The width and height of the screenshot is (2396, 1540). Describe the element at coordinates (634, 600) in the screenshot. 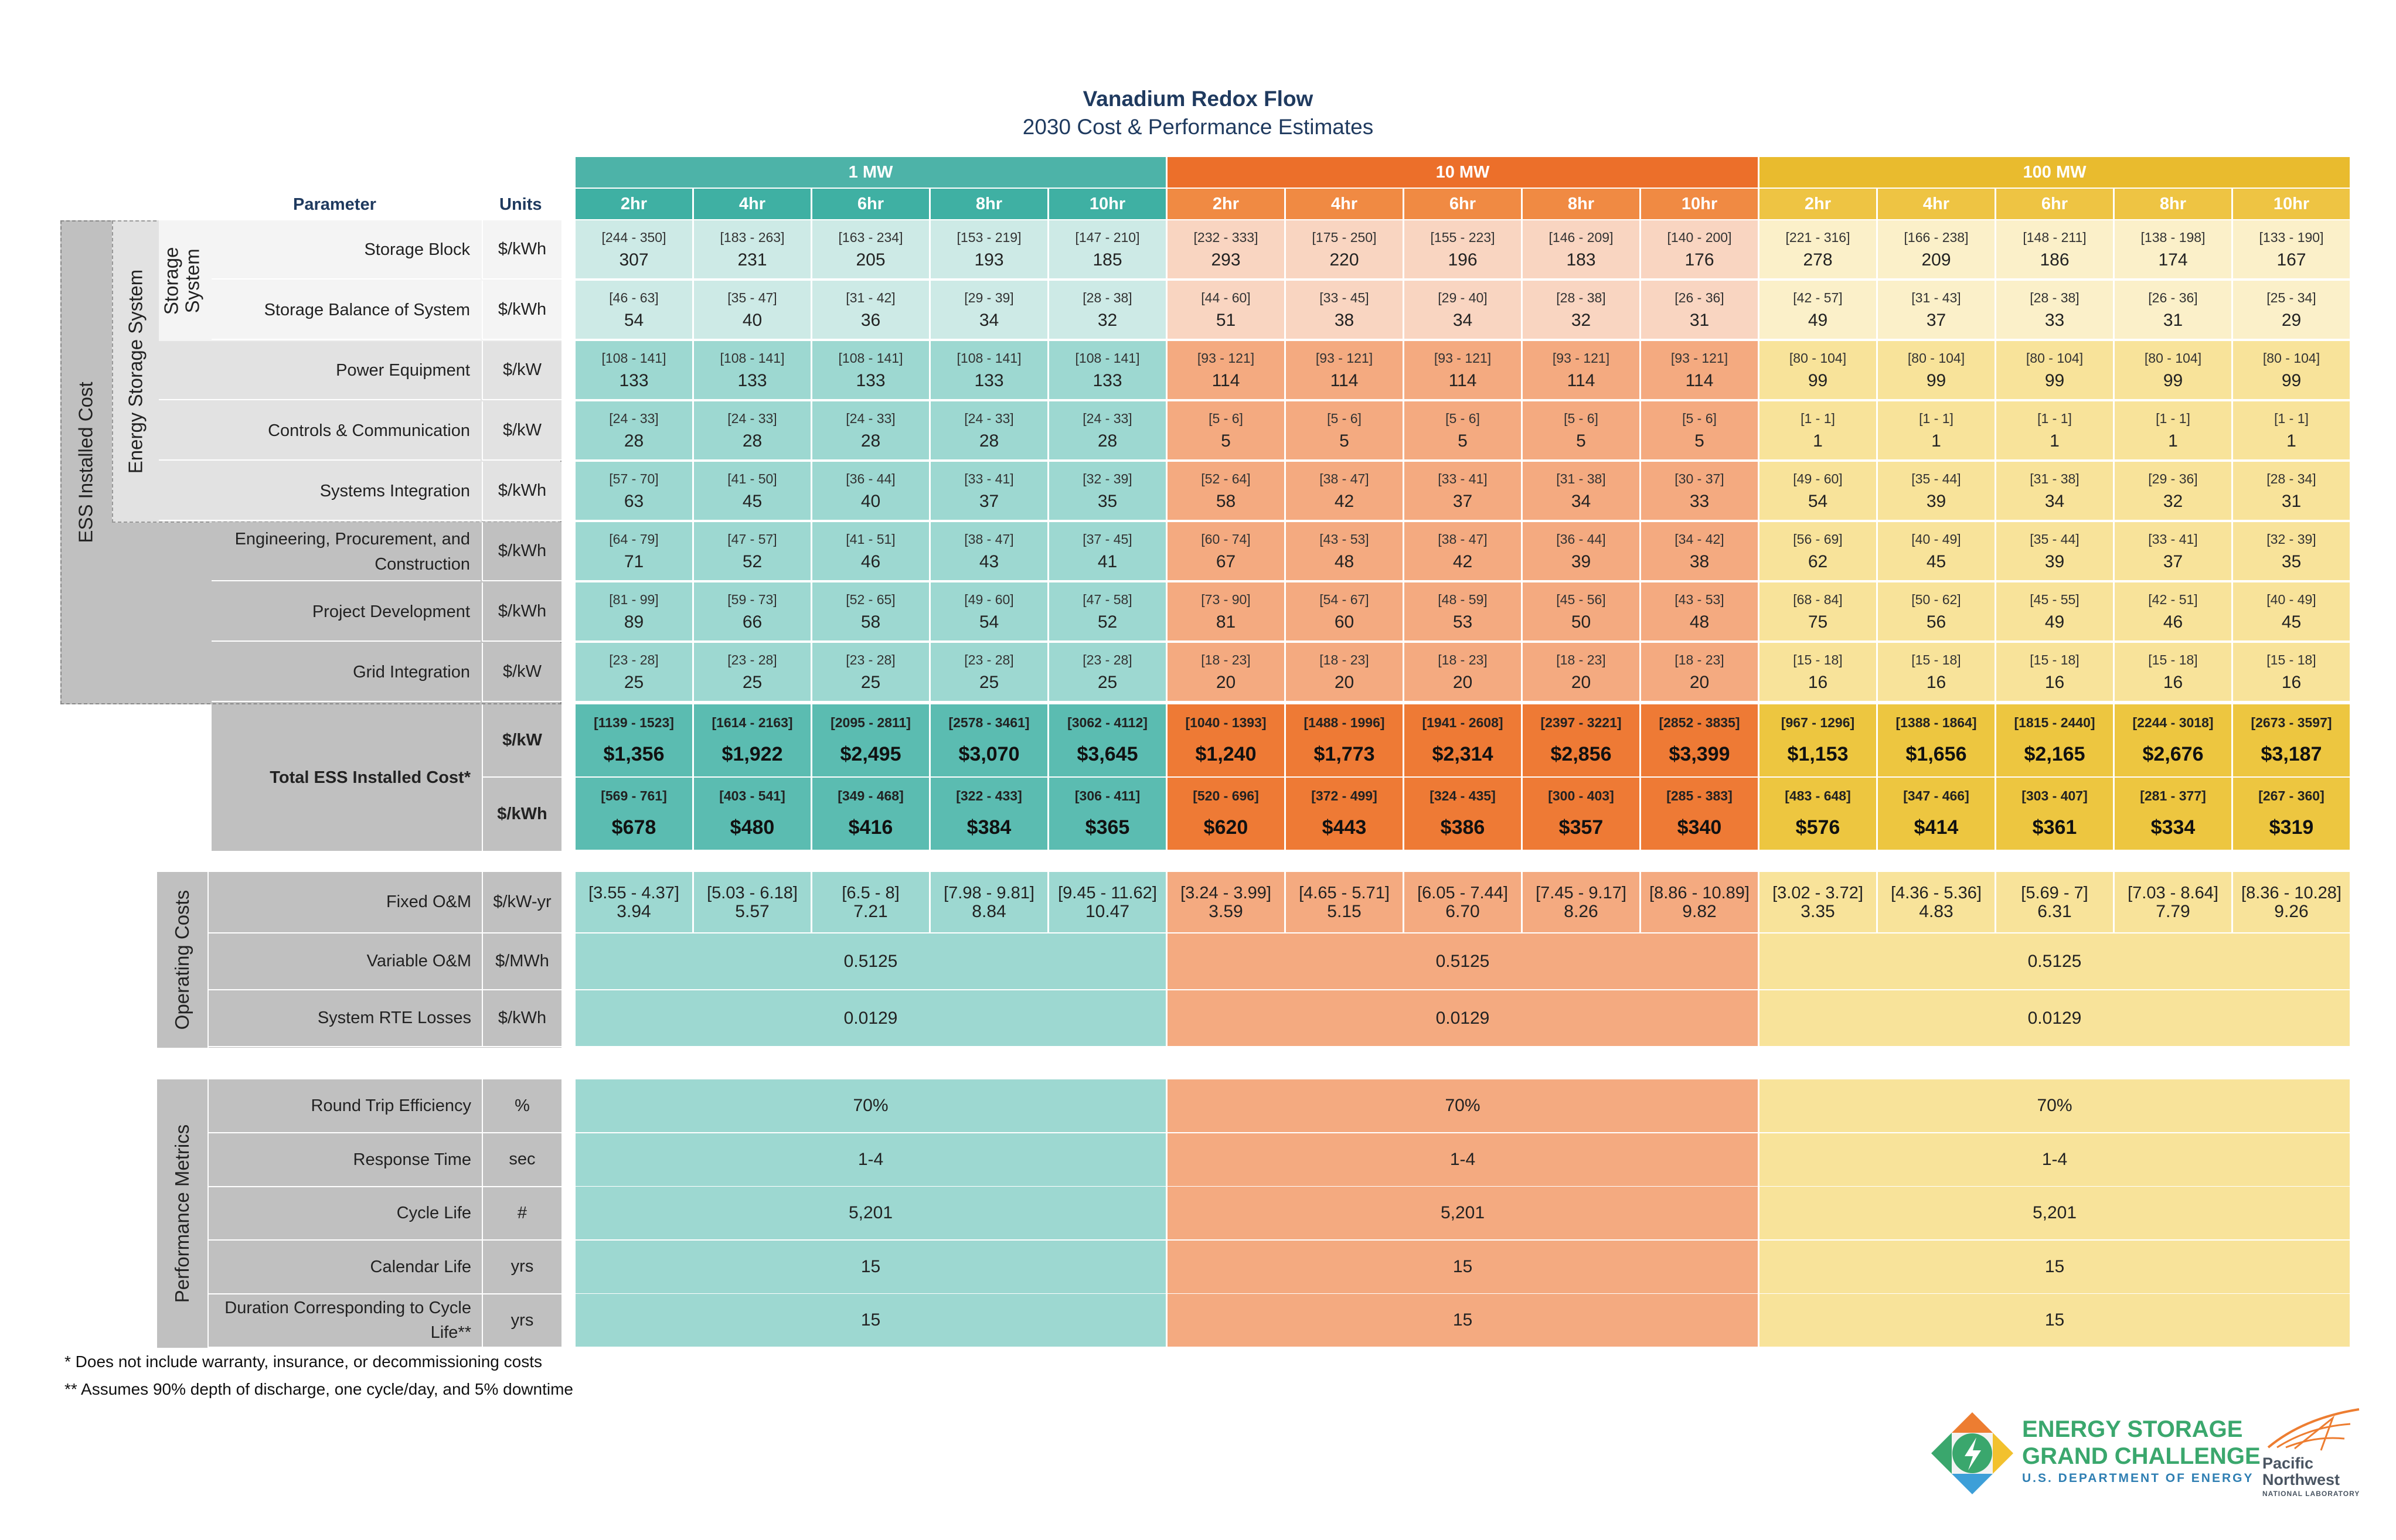

I see `range-value: [81 - 99]` at that location.